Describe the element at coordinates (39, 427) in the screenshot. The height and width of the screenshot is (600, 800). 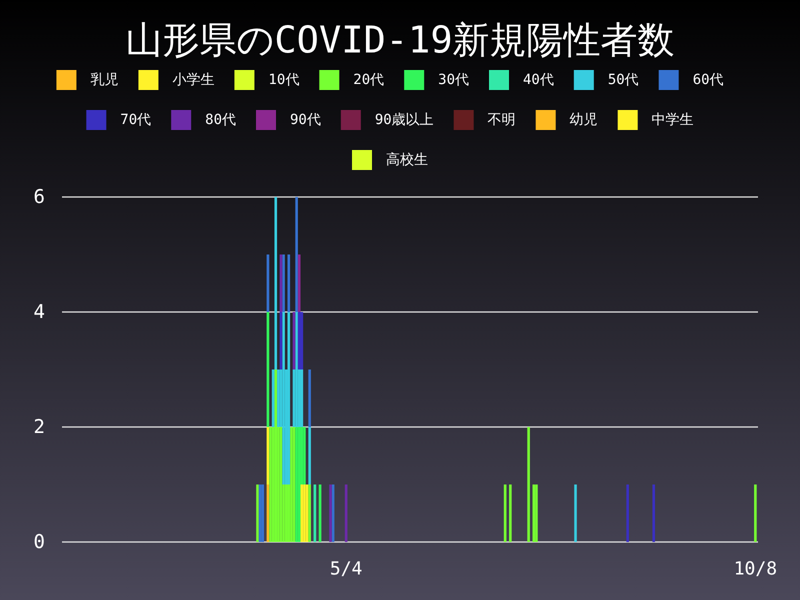
I see `y-tick-label: 2` at that location.